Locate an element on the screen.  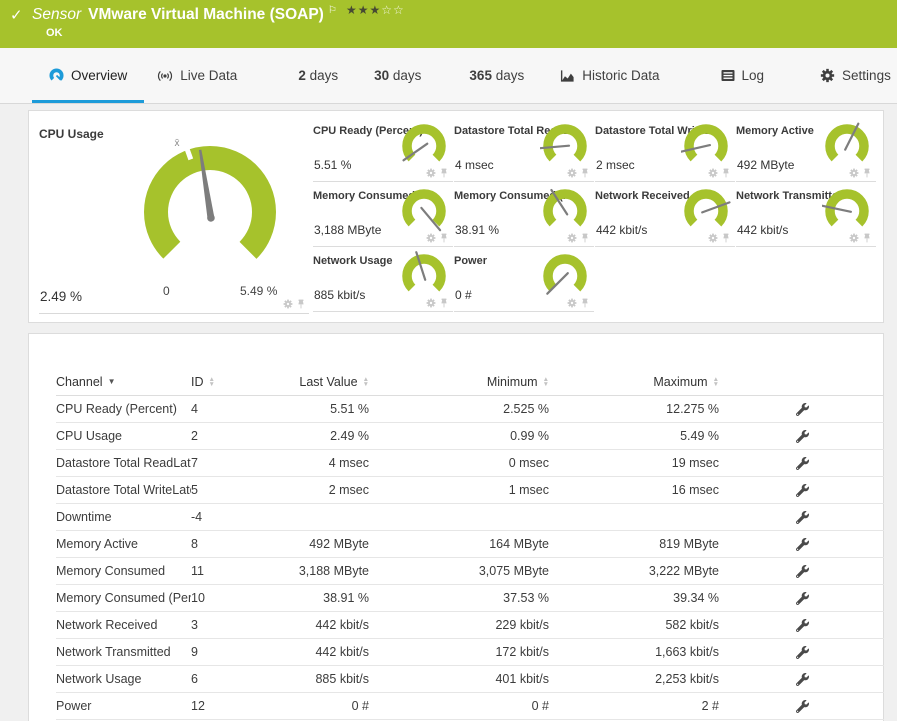
sensor-category-label: Sensor is located at coordinates (57, 15).